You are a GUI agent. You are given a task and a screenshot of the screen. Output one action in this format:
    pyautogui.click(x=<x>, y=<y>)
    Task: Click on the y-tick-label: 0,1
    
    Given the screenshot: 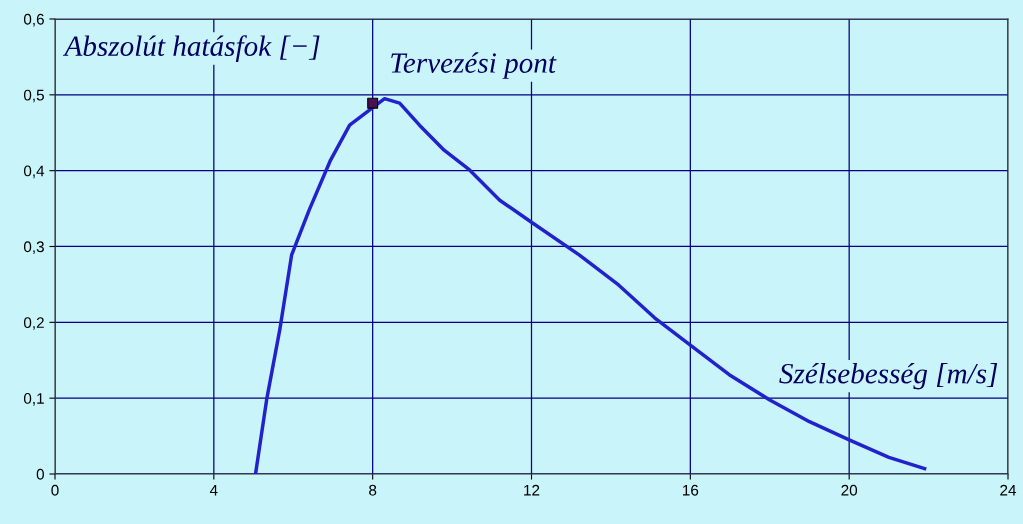 What is the action you would take?
    pyautogui.click(x=33, y=399)
    